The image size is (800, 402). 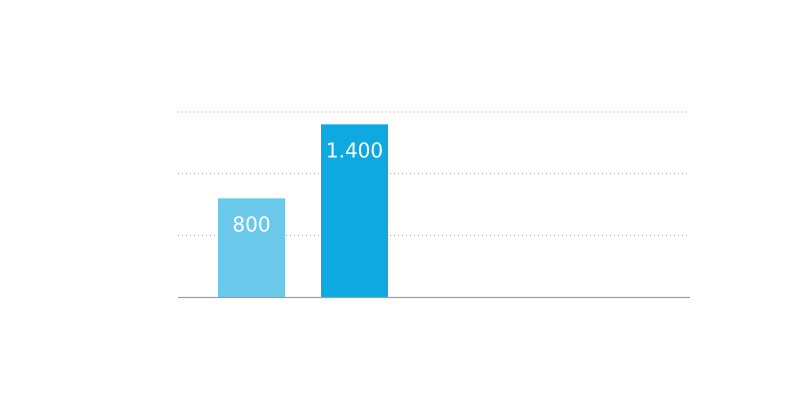 What do you see at coordinates (354, 150) in the screenshot?
I see `bar-value-label-2: 1.400` at bounding box center [354, 150].